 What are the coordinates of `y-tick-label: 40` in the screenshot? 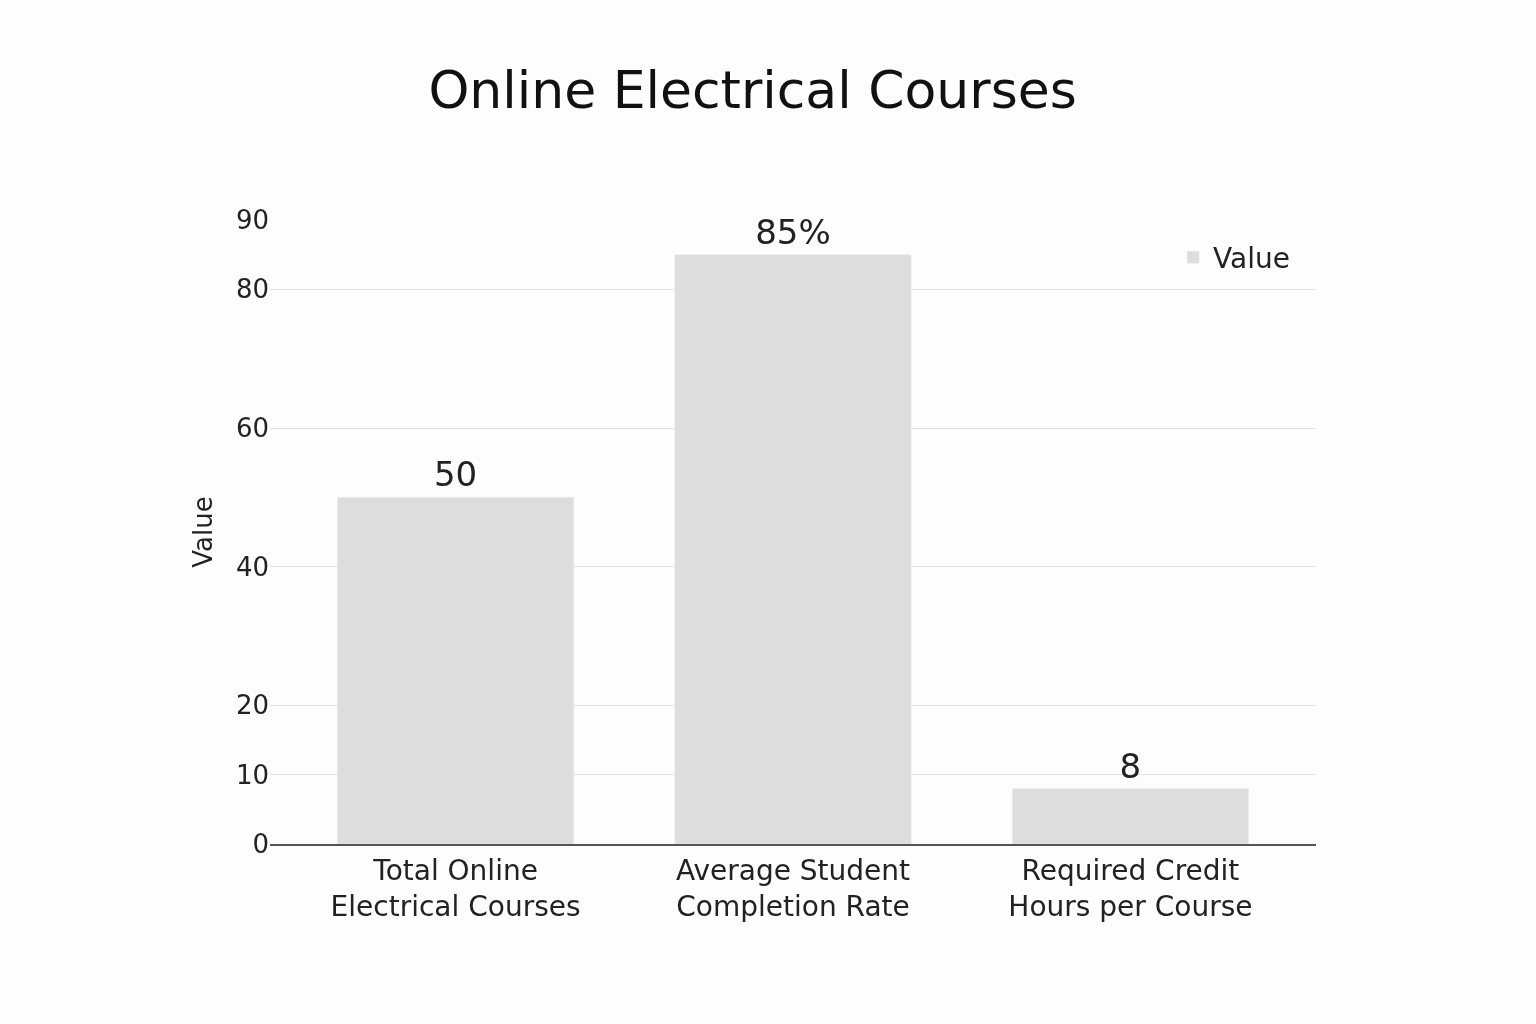 It's located at (252, 566).